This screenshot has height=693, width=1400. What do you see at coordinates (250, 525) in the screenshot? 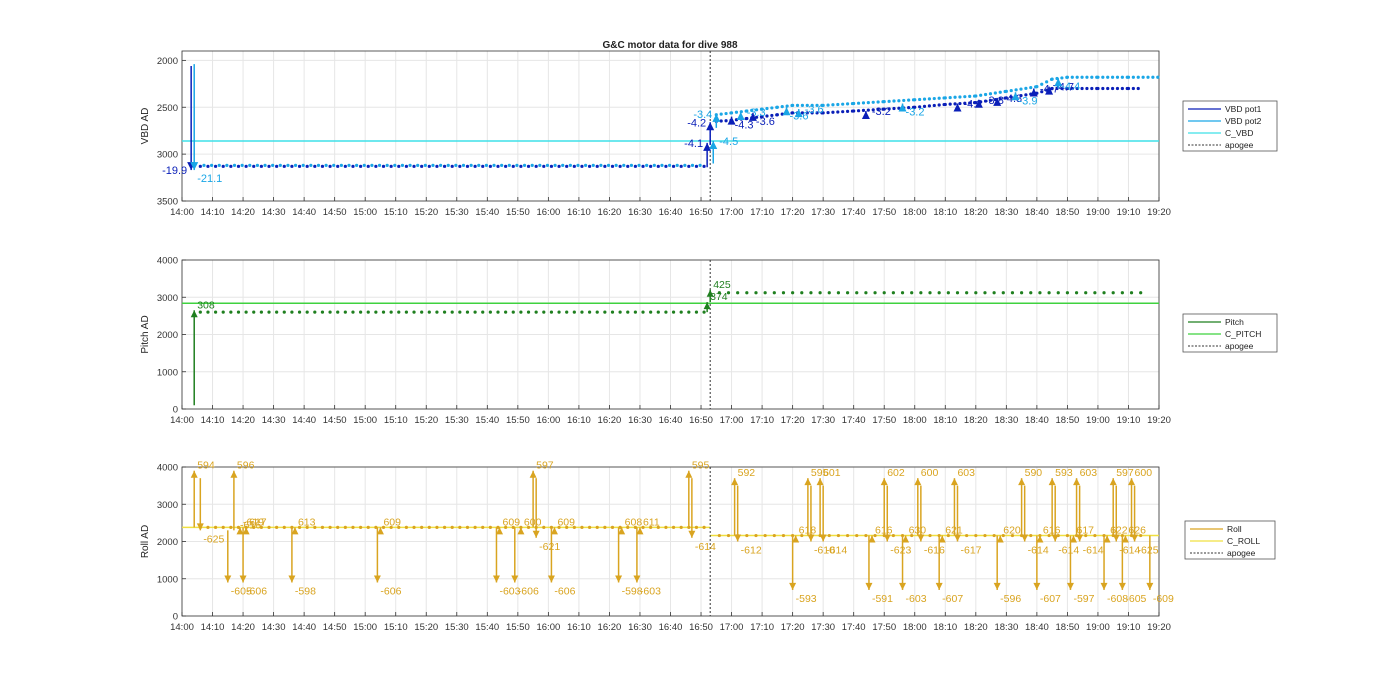
I see `arrow-label: -616` at bounding box center [250, 525].